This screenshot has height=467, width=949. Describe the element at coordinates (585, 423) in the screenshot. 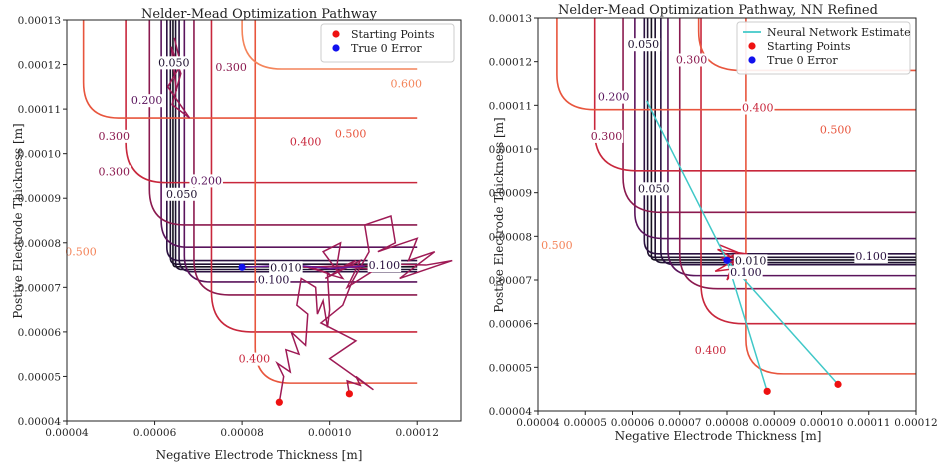

I see `x-tick-label: 0.00005` at that location.